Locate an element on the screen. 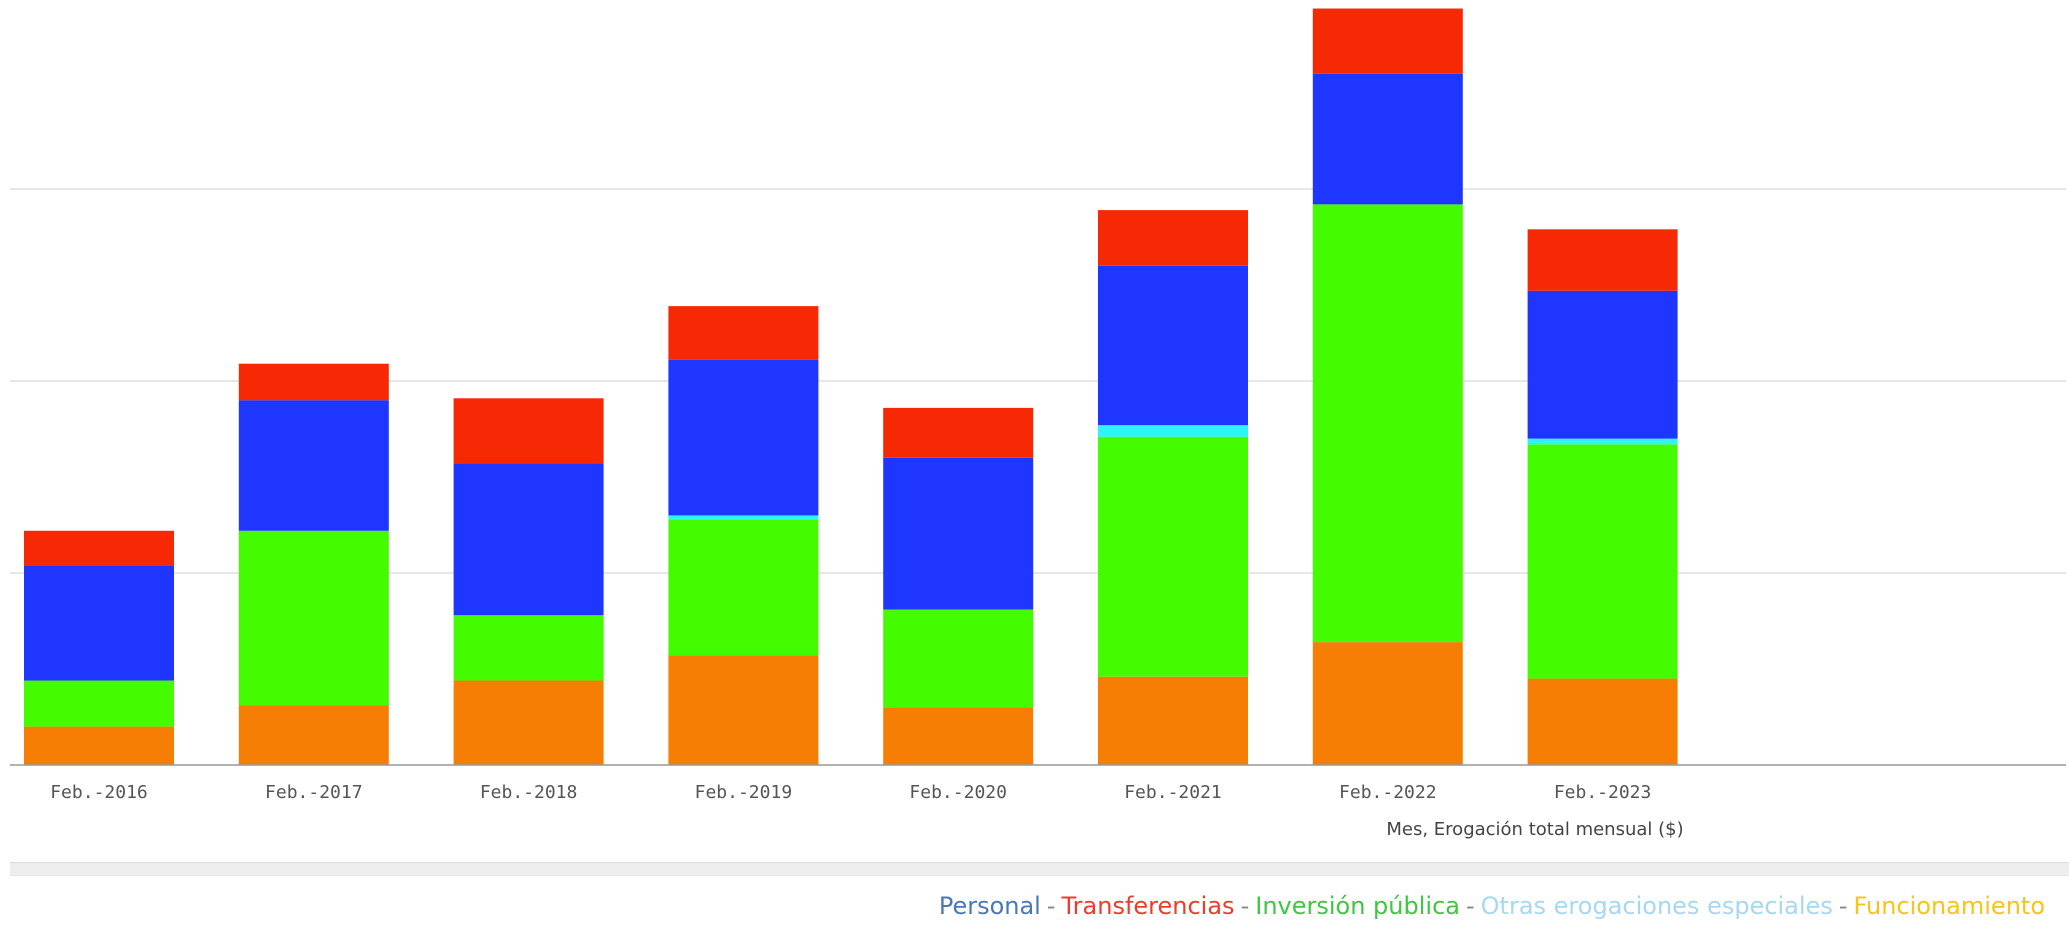 This screenshot has height=937, width=2069. x-tick-label: Feb.-2018 is located at coordinates (529, 792).